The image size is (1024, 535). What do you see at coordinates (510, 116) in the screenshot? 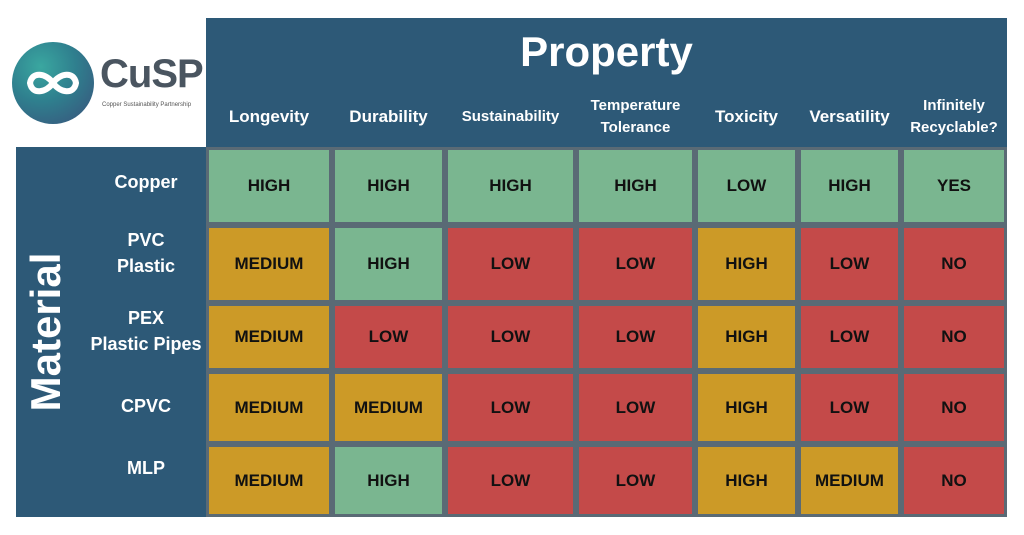
I see `column-header: Sustainability` at bounding box center [510, 116].